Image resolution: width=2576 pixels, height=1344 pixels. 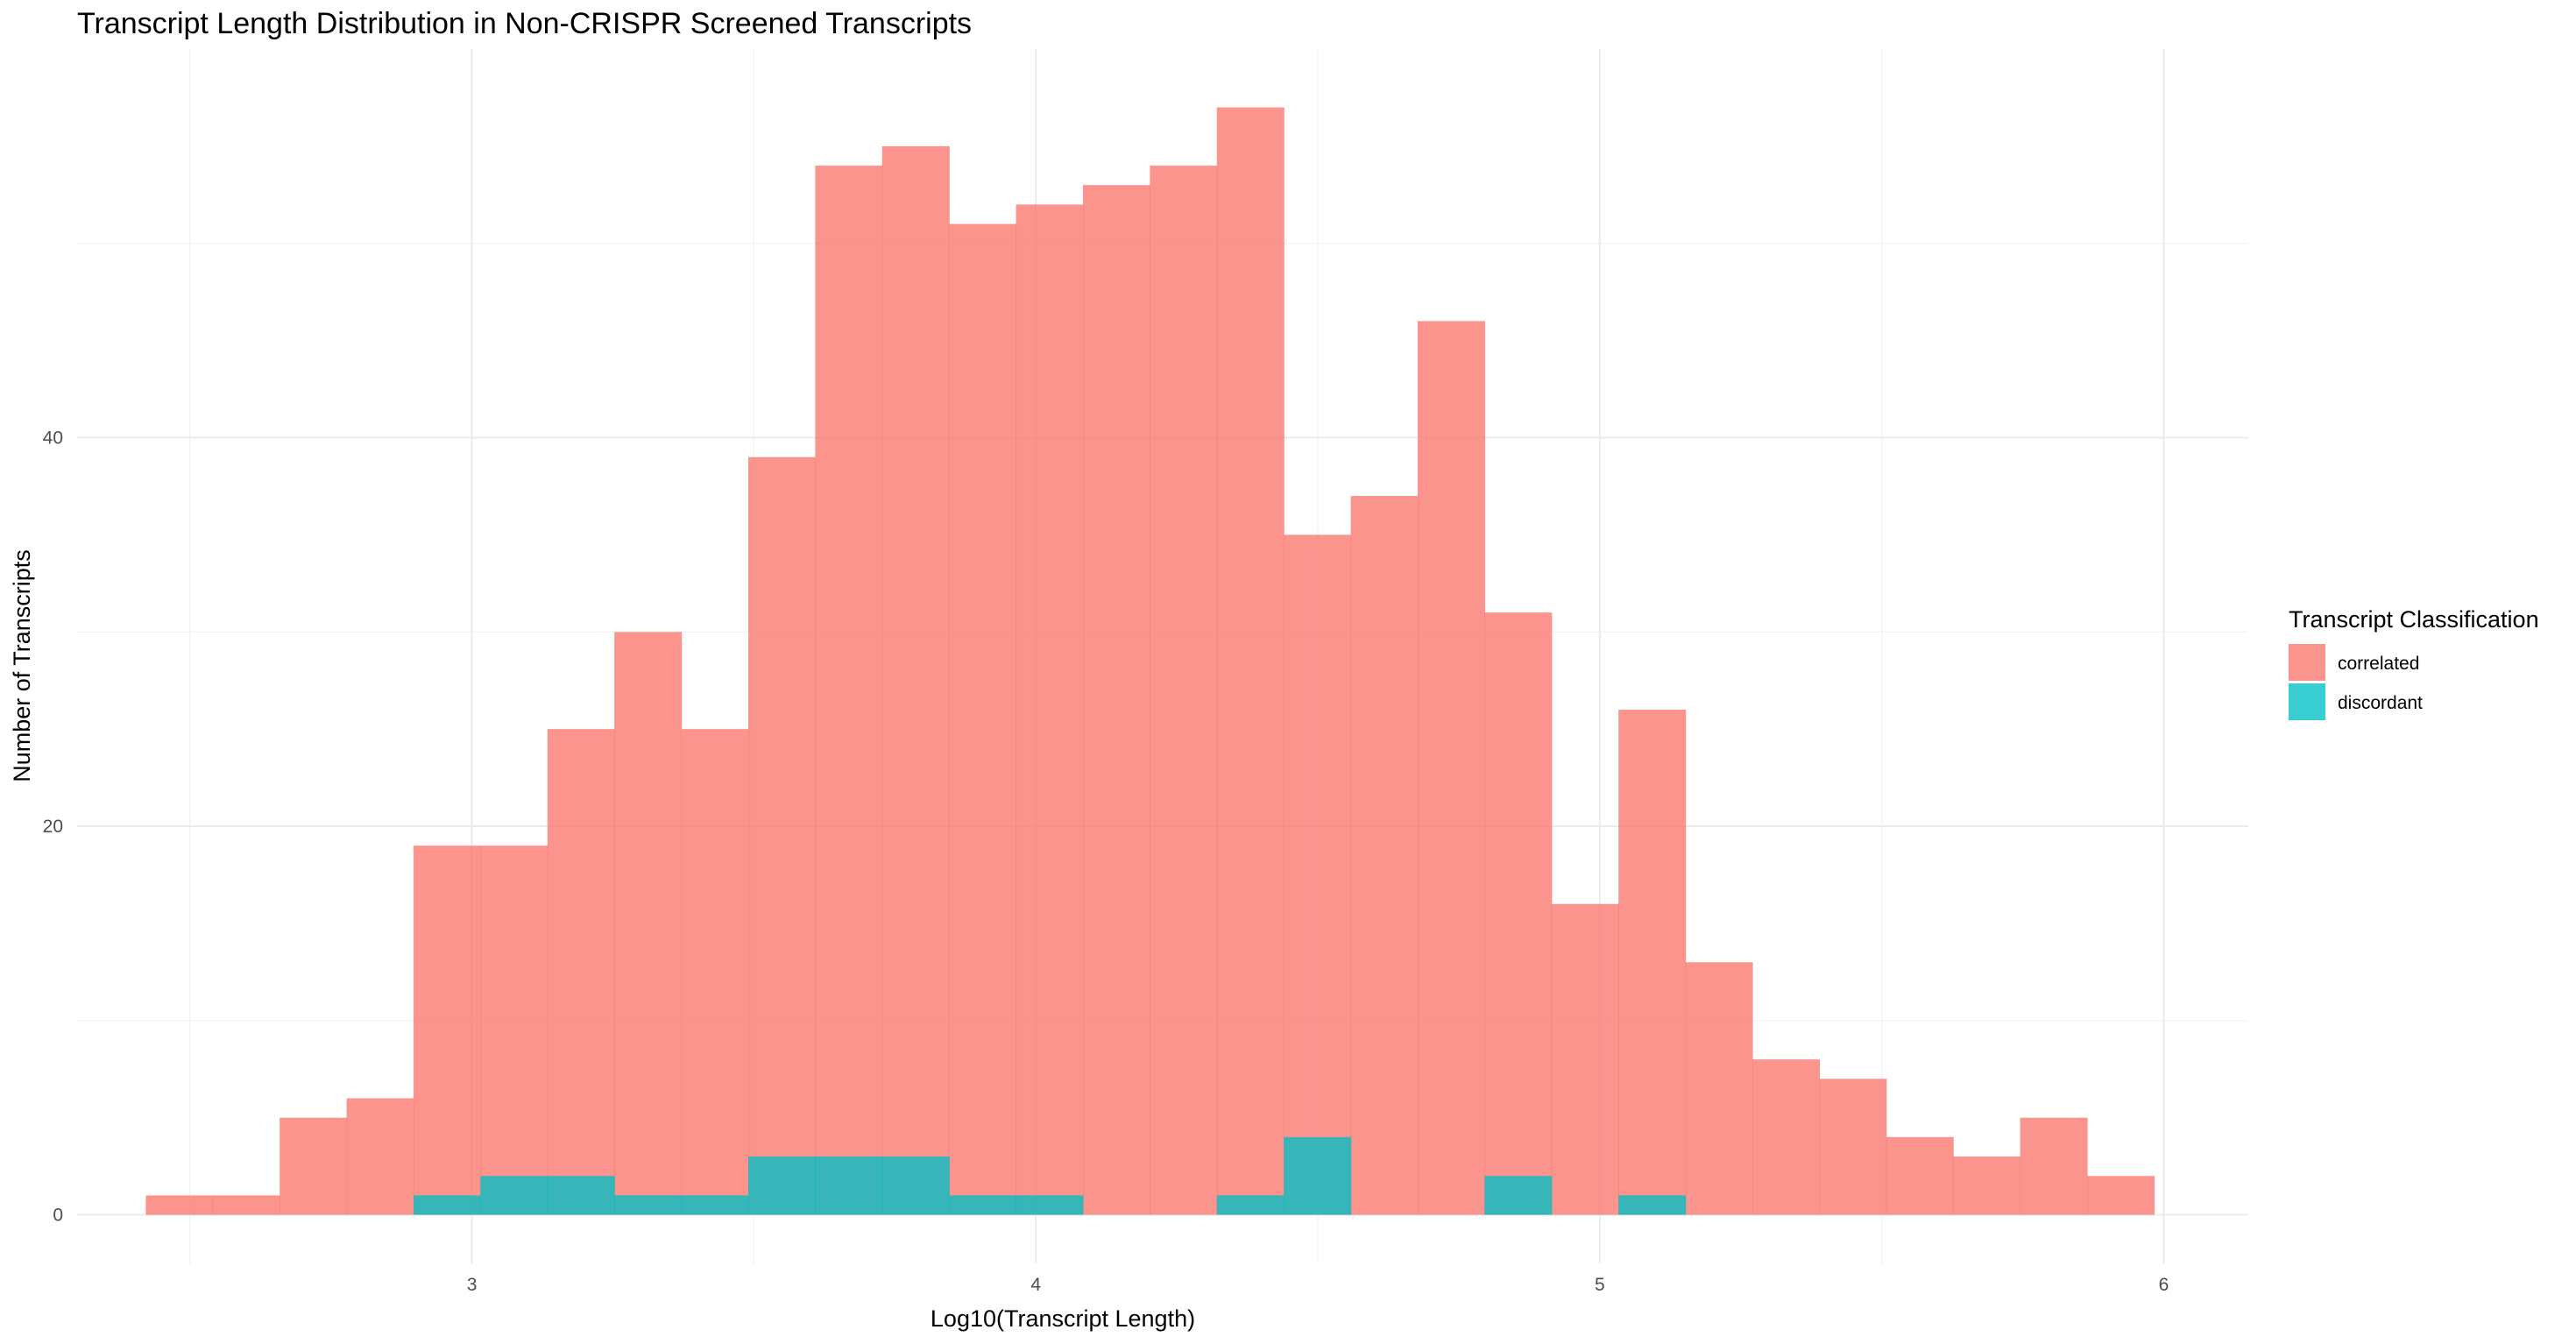 I want to click on y-axis-ticks: 0 20 40, so click(x=53, y=827).